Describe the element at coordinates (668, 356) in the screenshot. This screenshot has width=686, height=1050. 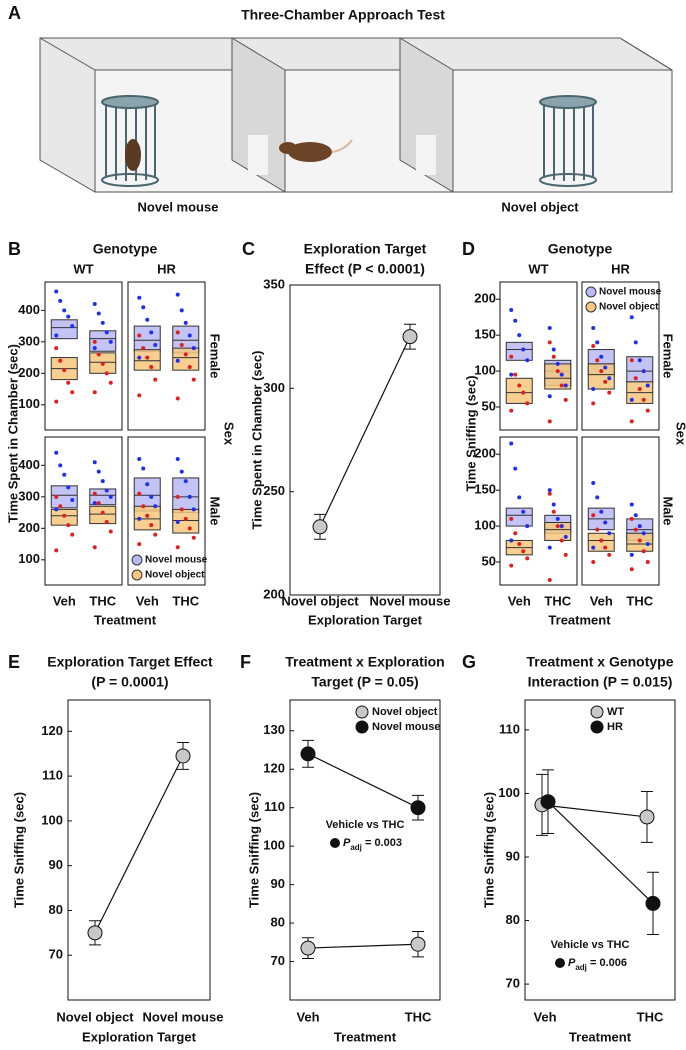
I see `row-label: Female` at that location.